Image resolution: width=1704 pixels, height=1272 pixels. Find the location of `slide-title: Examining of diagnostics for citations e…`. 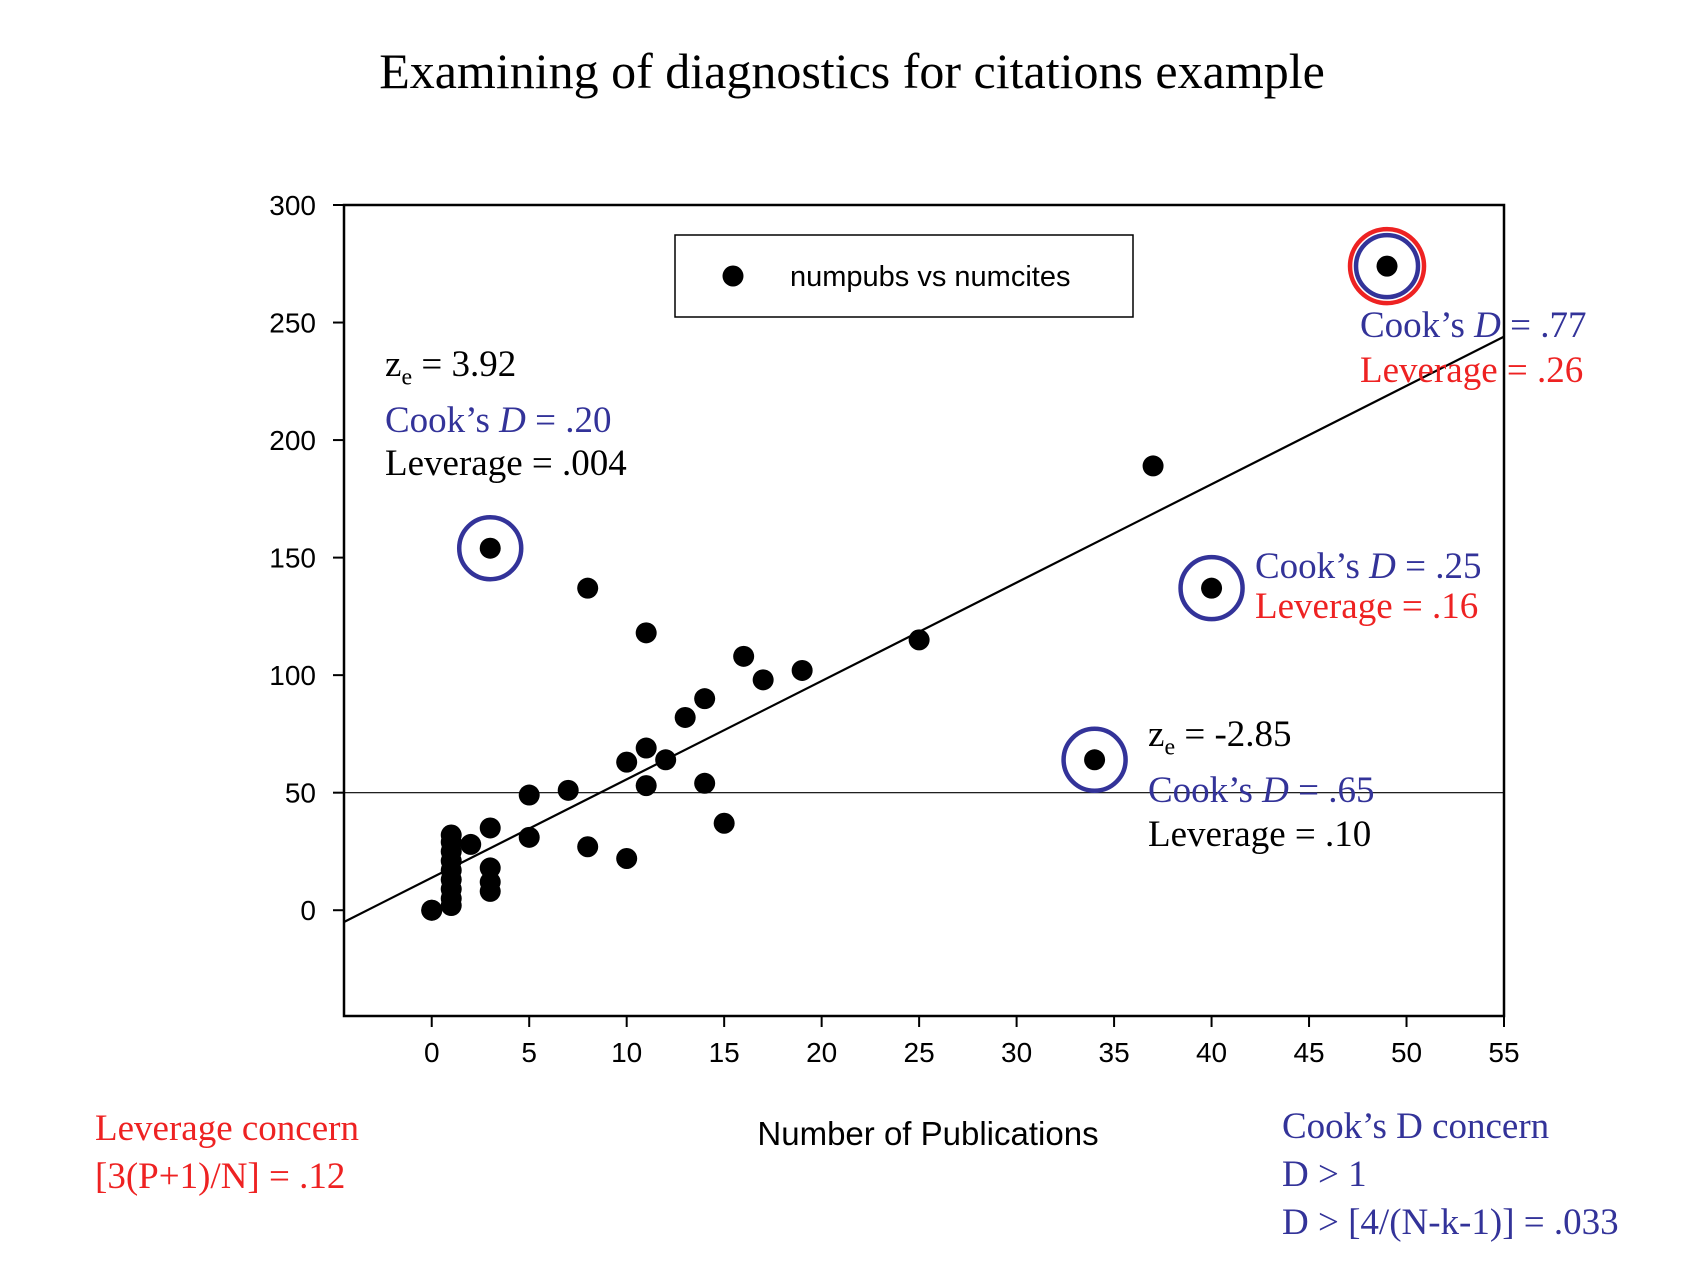

slide-title: Examining of diagnostics for citations e… is located at coordinates (852, 71).